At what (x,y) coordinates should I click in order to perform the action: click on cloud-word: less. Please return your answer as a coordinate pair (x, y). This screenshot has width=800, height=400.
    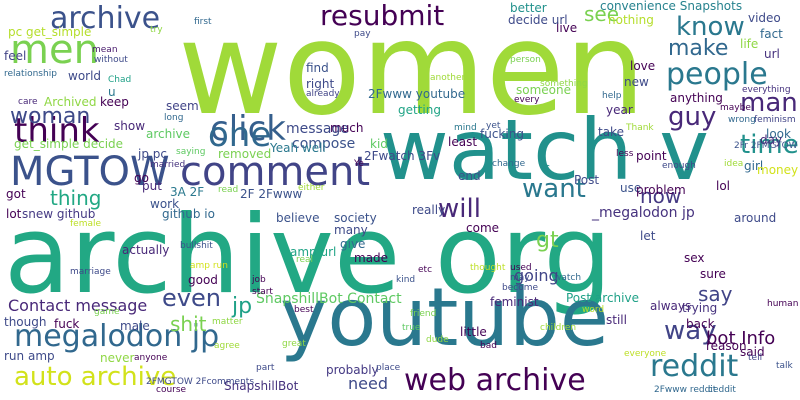
    Looking at the image, I should click on (625, 154).